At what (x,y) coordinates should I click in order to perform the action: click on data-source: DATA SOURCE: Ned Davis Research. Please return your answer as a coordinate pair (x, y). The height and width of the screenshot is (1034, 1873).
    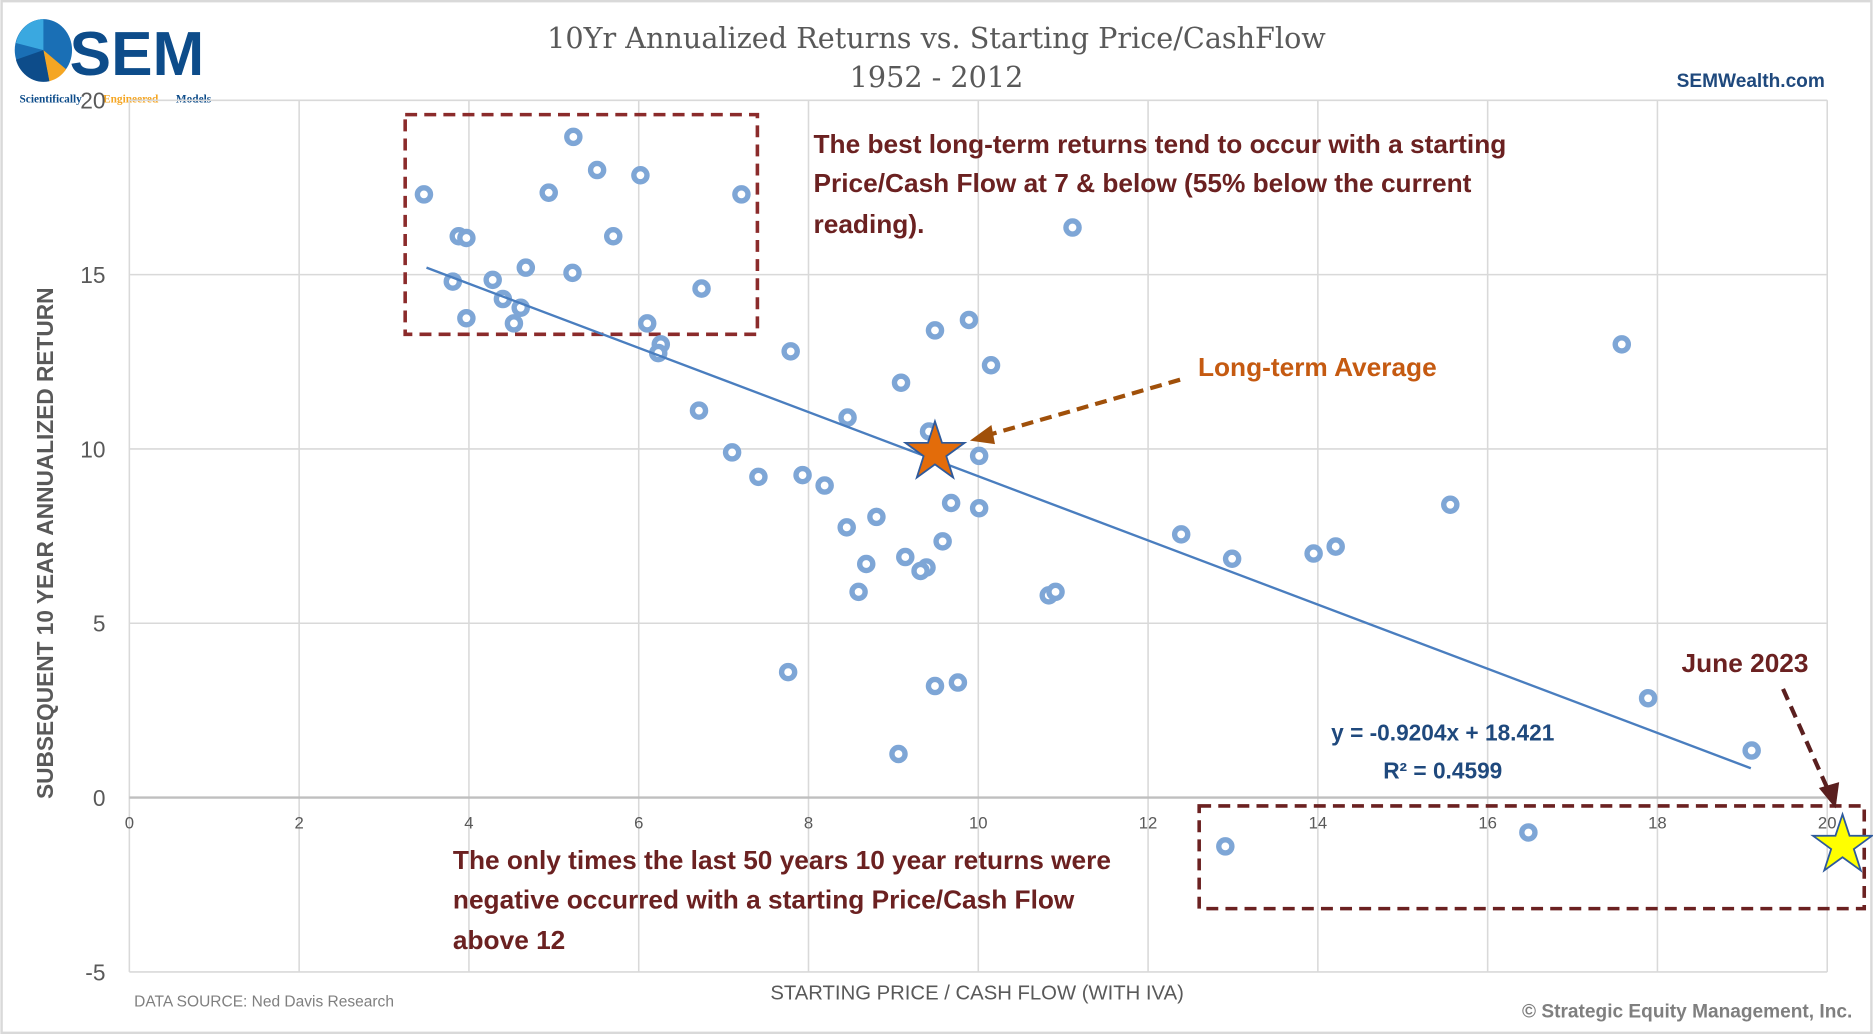
    Looking at the image, I should click on (264, 1002).